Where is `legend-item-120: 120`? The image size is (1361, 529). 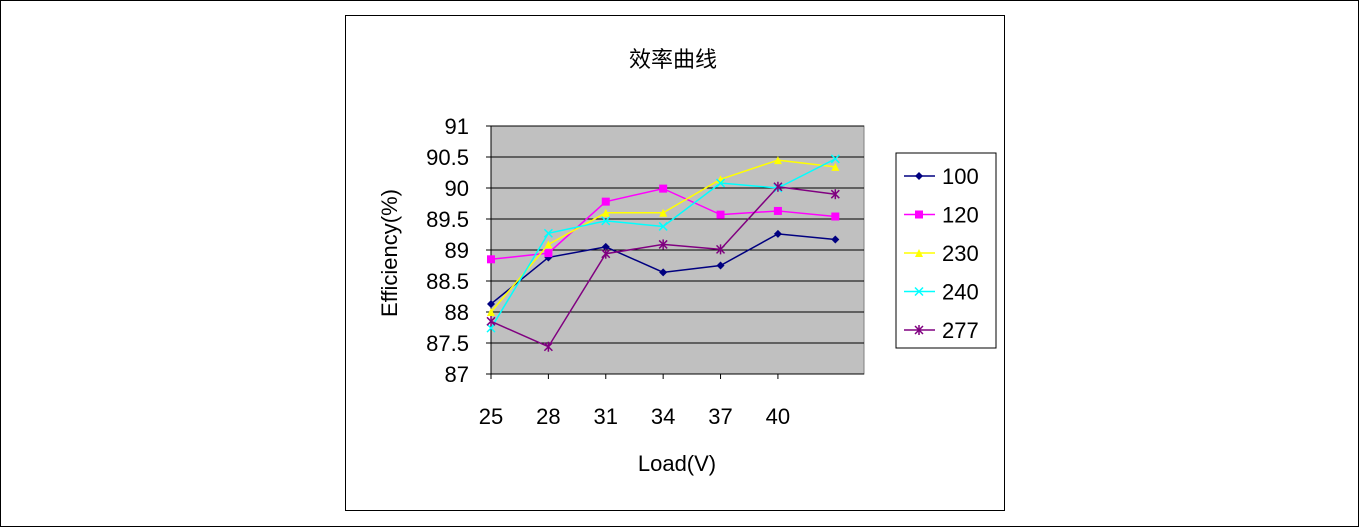
legend-item-120: 120 is located at coordinates (941, 215).